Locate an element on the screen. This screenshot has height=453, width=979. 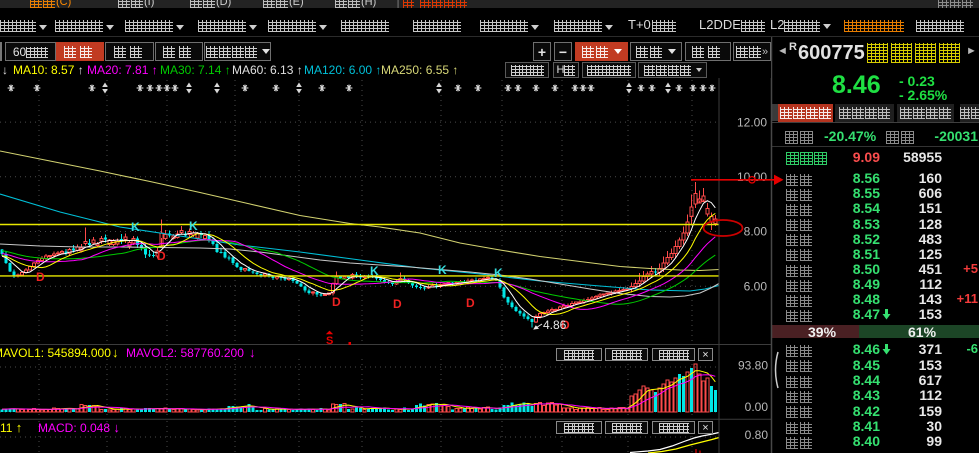
svg-text: 0.80 is located at coordinates (757, 435).